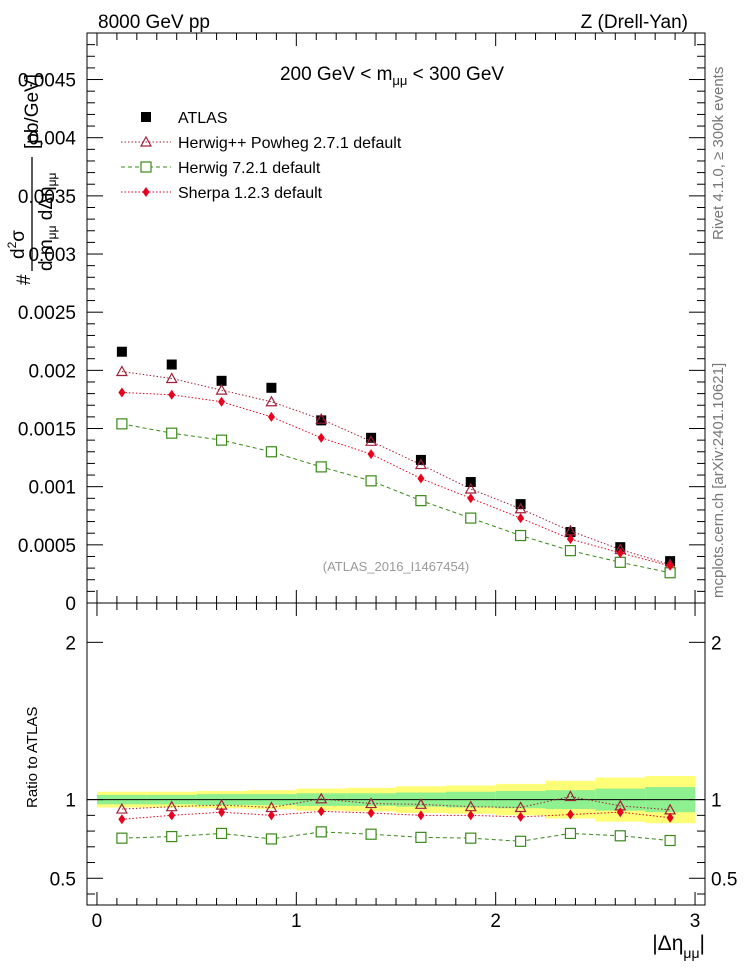 Image resolution: width=746 pixels, height=972 pixels. I want to click on ratio-tick-label-right: 1, so click(716, 801).